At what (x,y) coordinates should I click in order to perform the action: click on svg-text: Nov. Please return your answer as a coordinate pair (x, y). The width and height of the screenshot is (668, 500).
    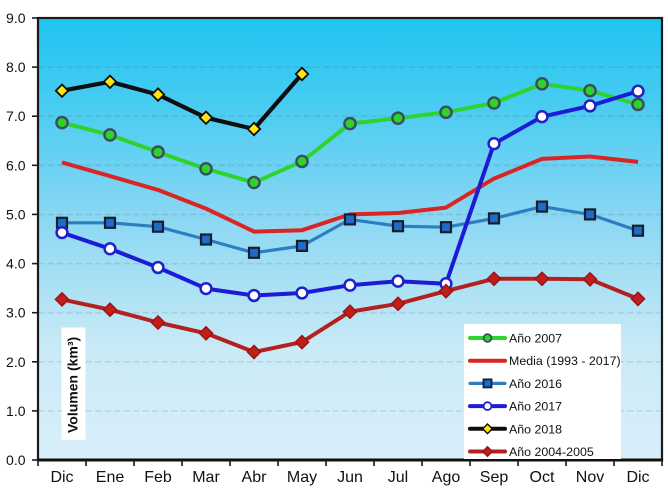
    Looking at the image, I should click on (590, 477).